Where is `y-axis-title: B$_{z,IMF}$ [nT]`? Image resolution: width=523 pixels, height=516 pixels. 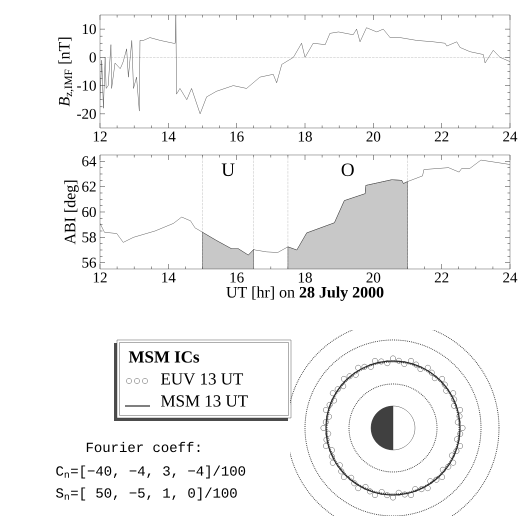 y-axis-title: B$_{z,IMF}$ [nT] is located at coordinates (66, 72).